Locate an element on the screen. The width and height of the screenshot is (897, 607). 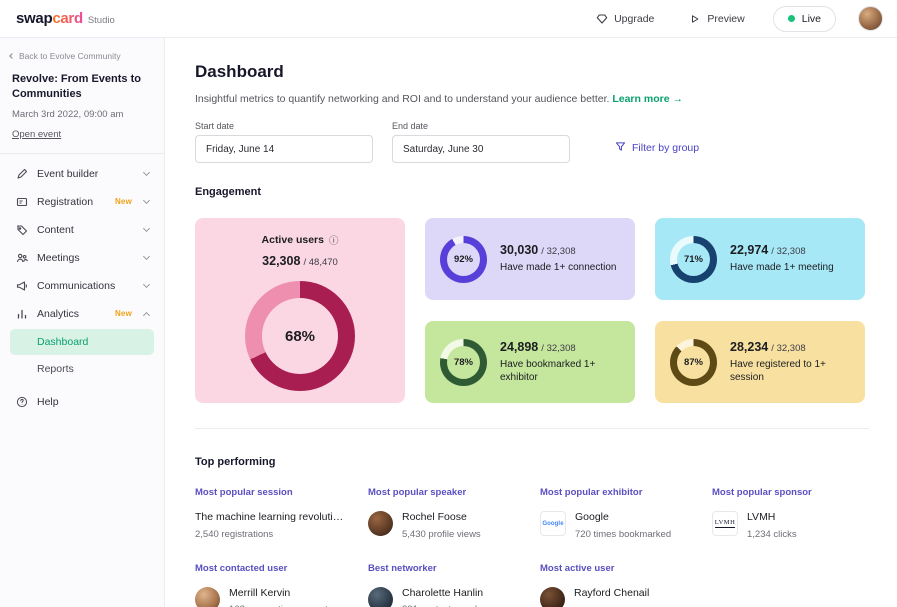
sidebar-item-event-builder: Event builder is located at coordinates (82, 174).